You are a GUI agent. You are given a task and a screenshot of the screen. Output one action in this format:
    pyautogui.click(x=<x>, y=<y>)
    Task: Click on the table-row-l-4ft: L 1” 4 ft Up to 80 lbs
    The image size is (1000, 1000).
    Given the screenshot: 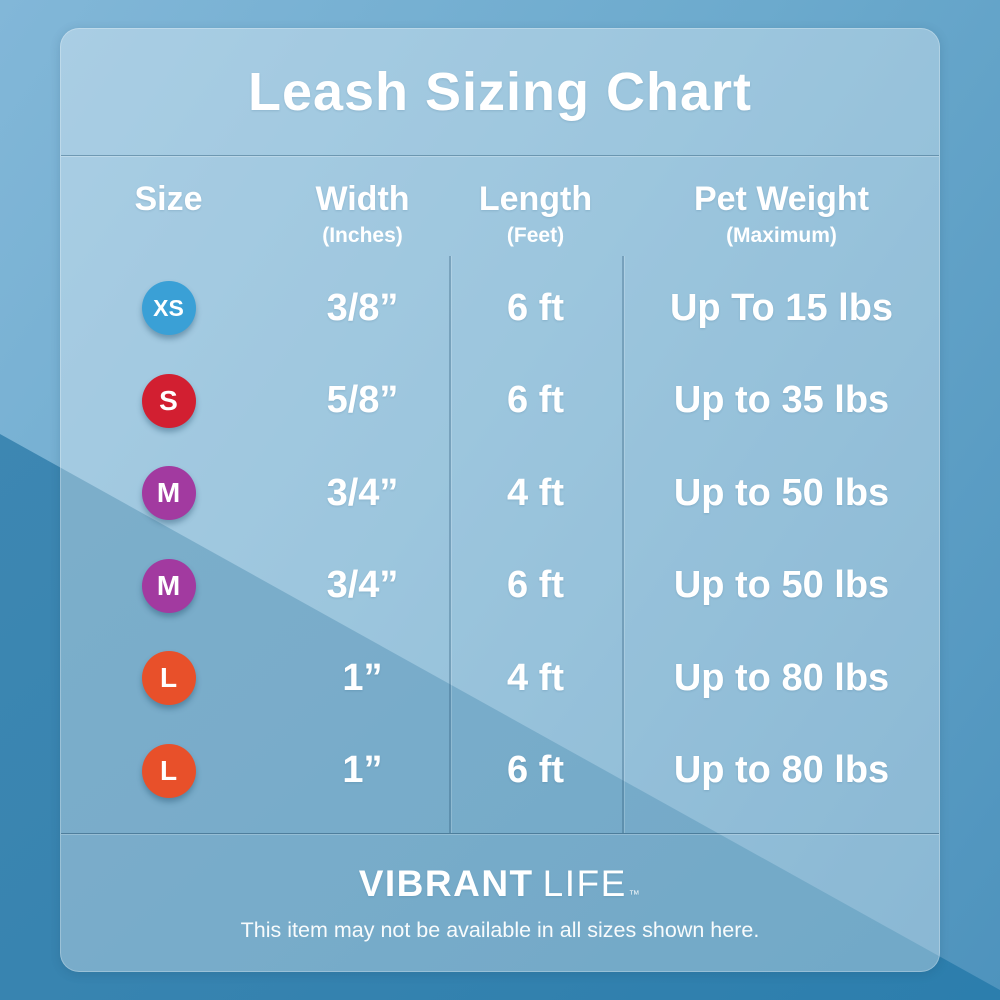 What is the action you would take?
    pyautogui.click(x=500, y=678)
    